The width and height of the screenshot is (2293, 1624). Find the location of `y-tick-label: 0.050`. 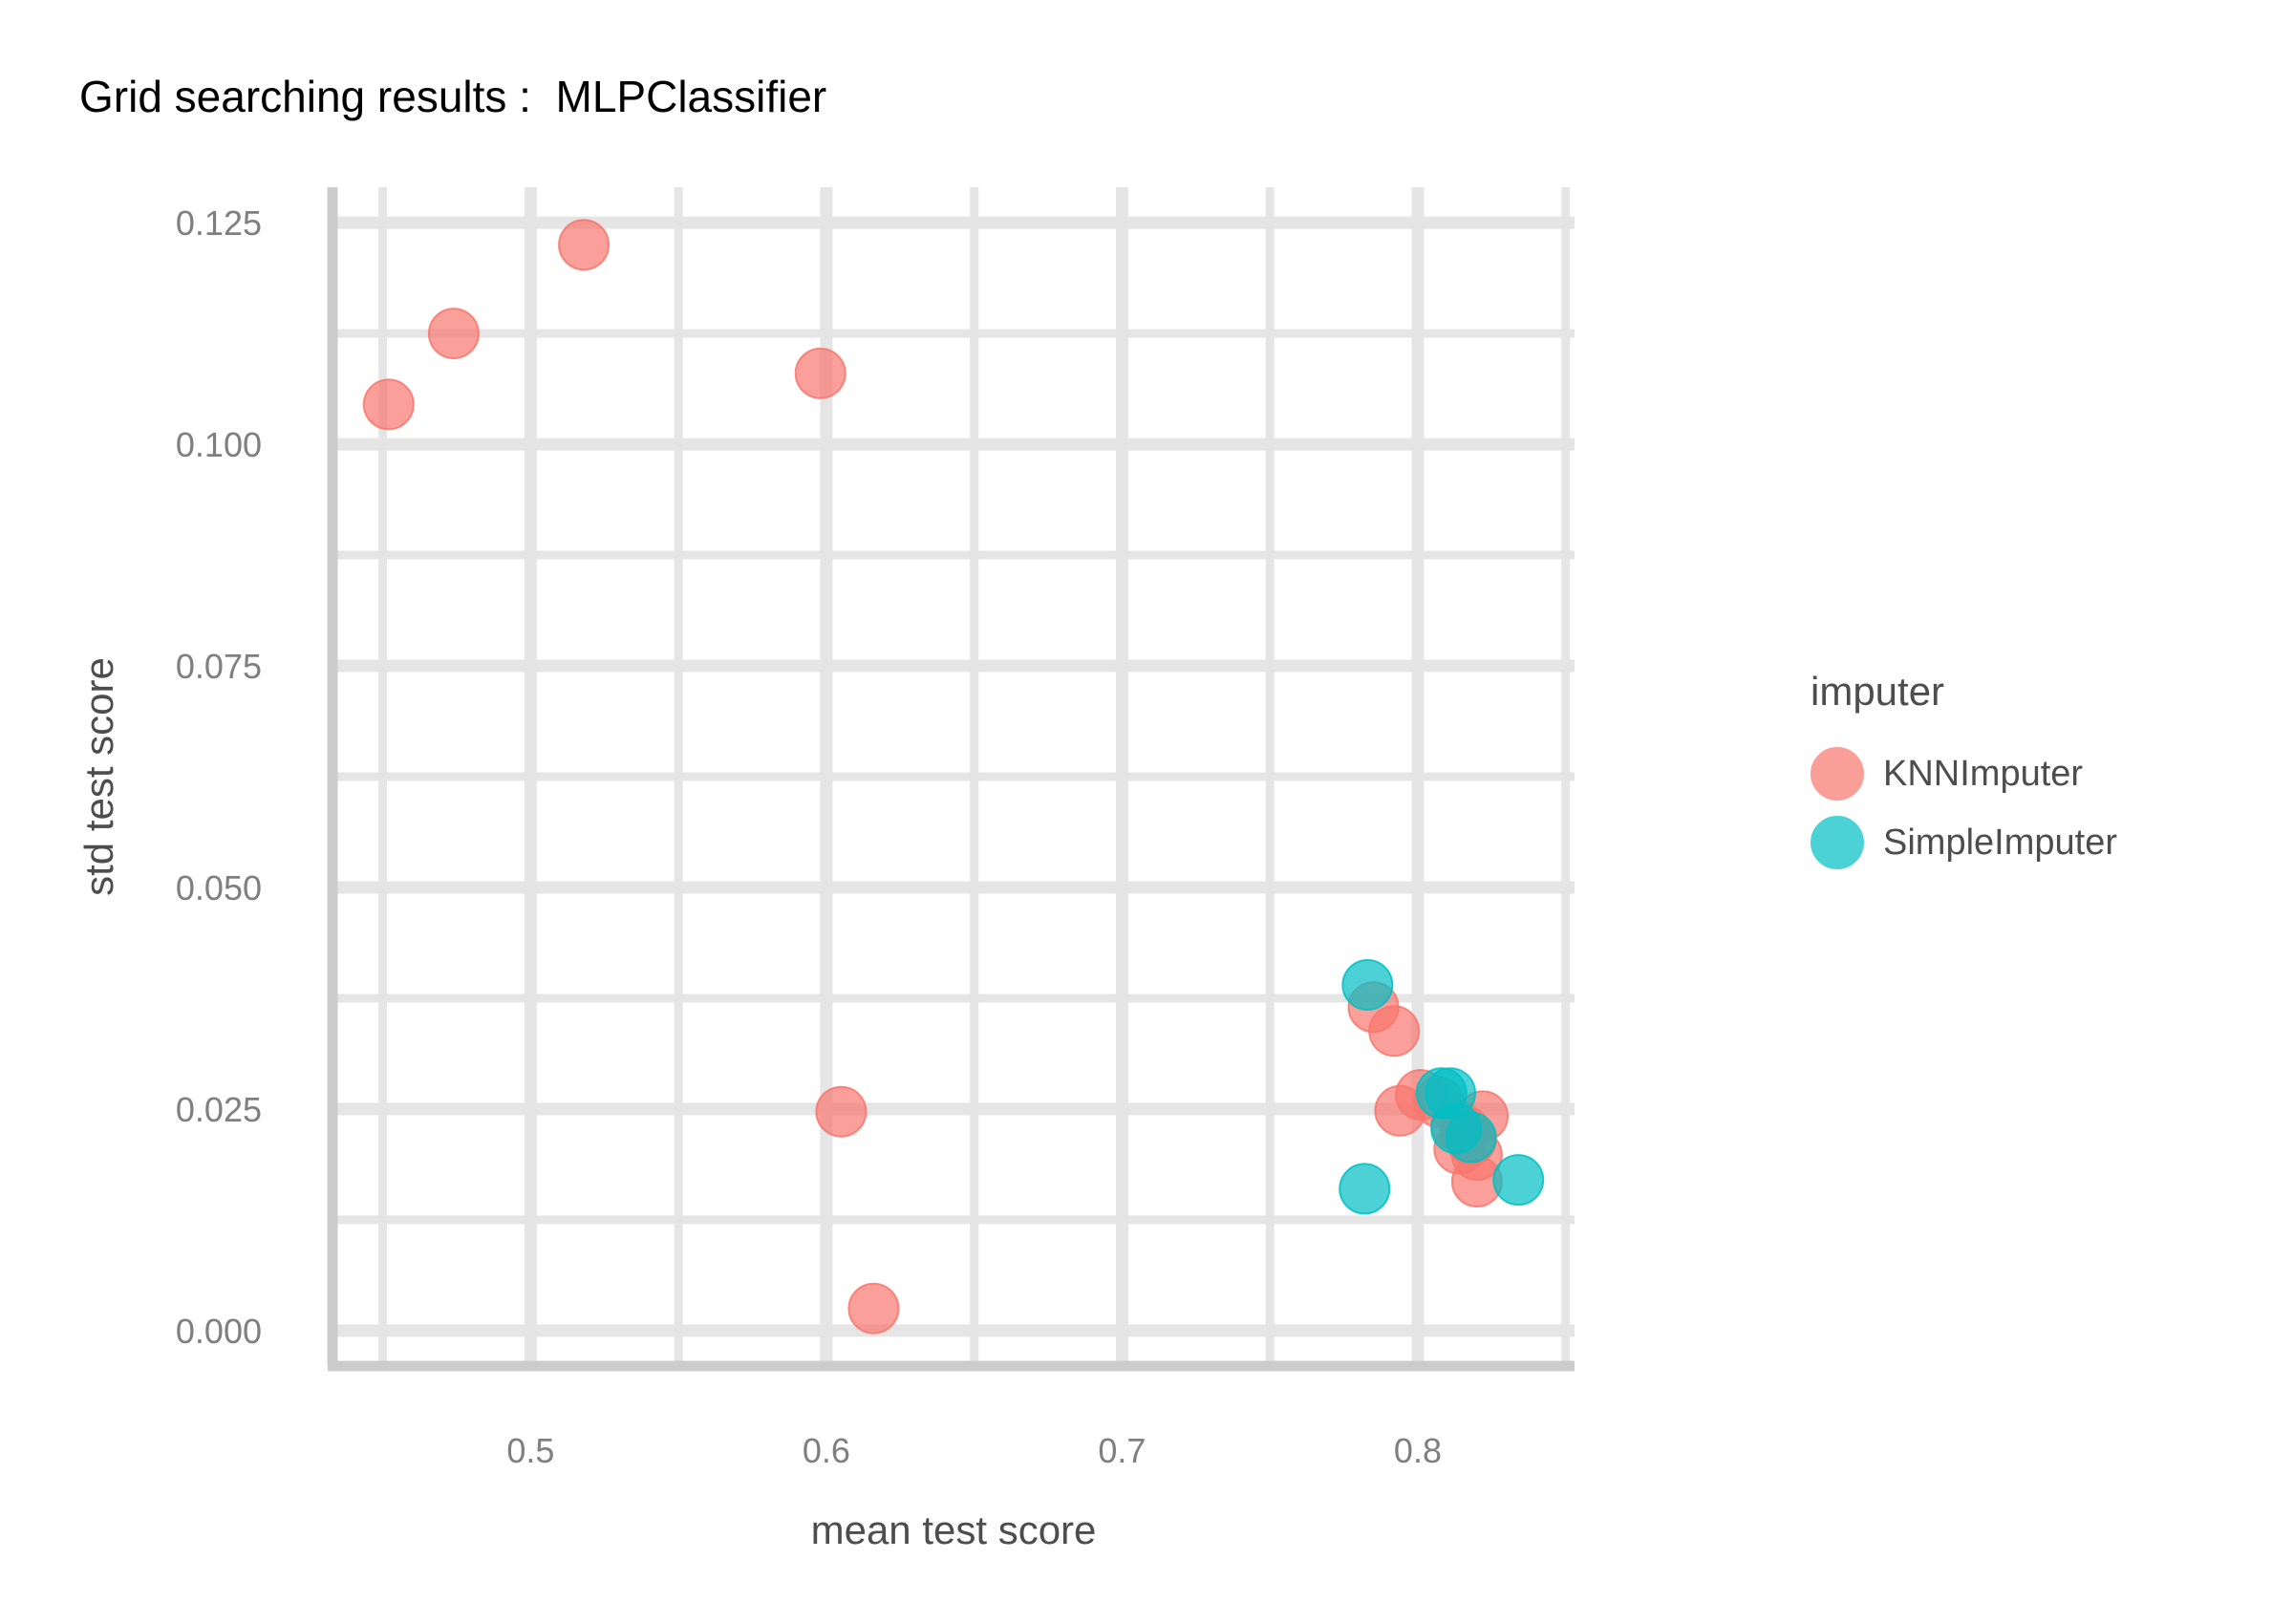

y-tick-label: 0.050 is located at coordinates (219, 888).